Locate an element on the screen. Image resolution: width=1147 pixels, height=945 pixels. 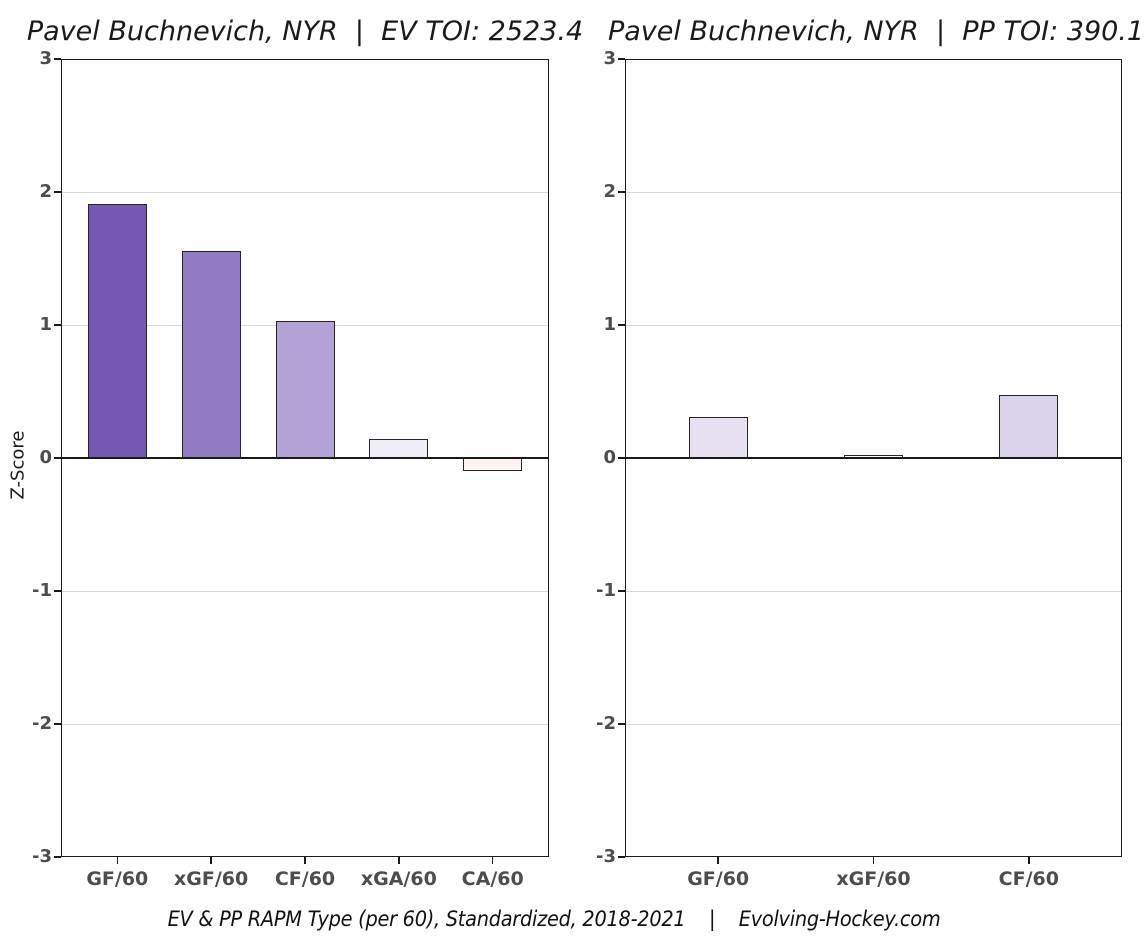
ev-chart-title: Pavel Buchnevich, NYR | EV TOI: 2523.4 is located at coordinates (305, 31).